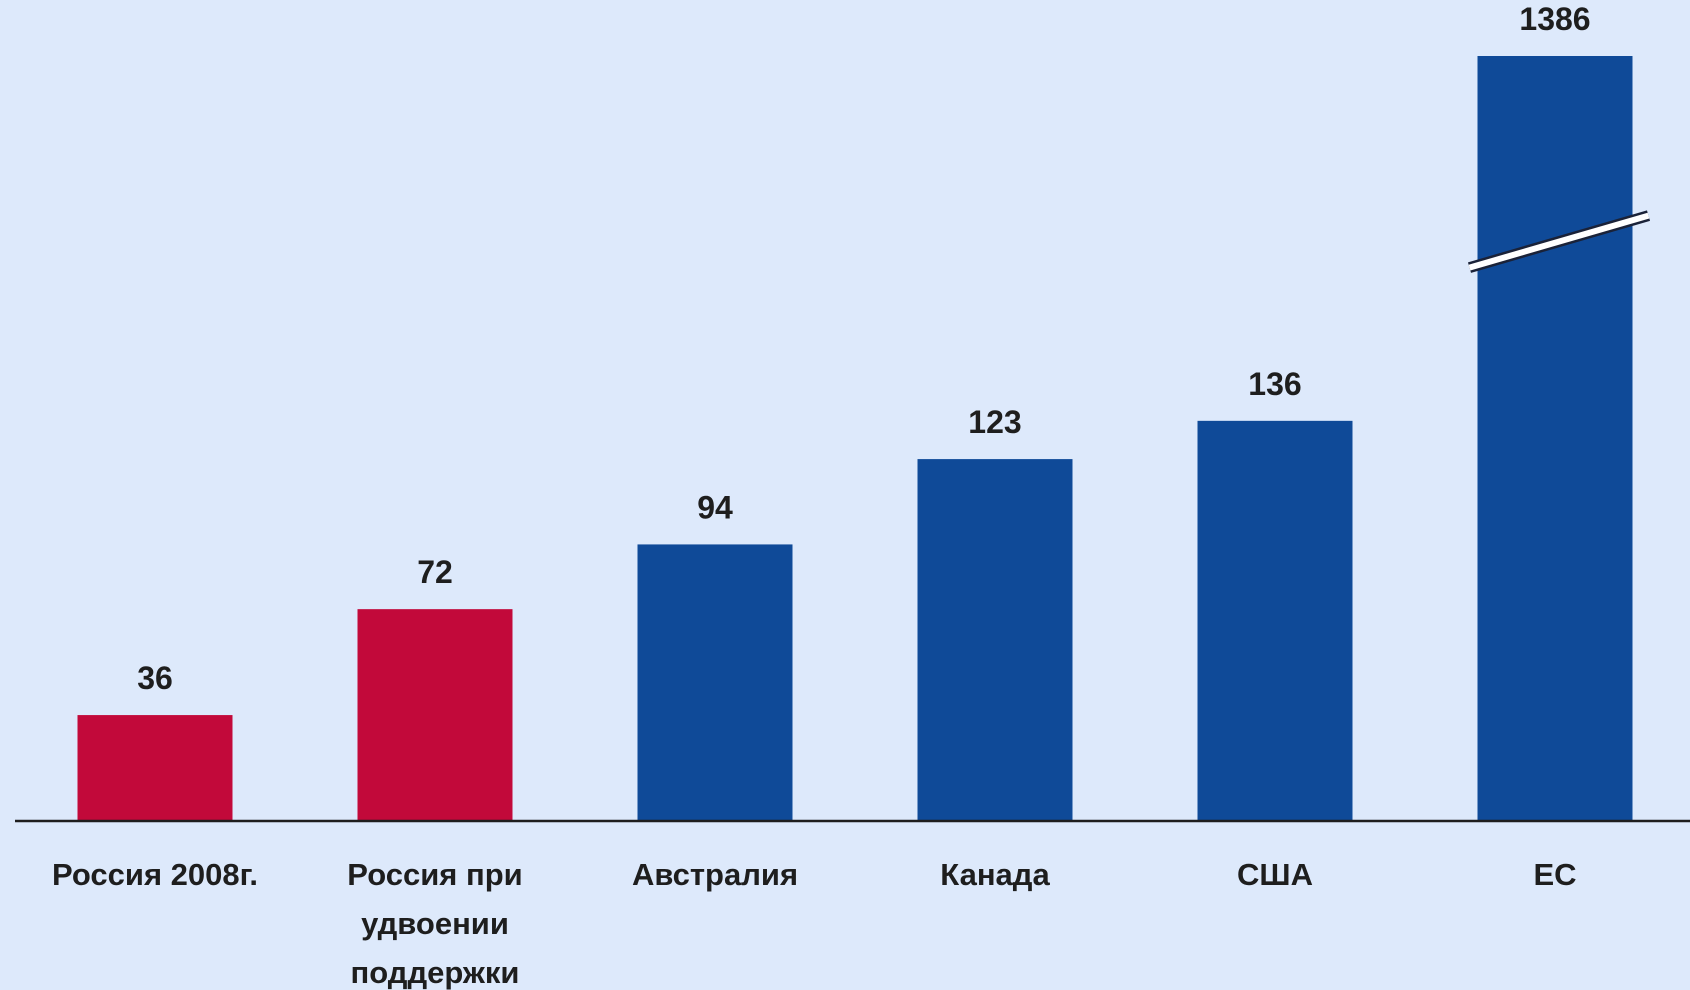  Describe the element at coordinates (1274, 384) in the screenshot. I see `value-label: 136` at that location.